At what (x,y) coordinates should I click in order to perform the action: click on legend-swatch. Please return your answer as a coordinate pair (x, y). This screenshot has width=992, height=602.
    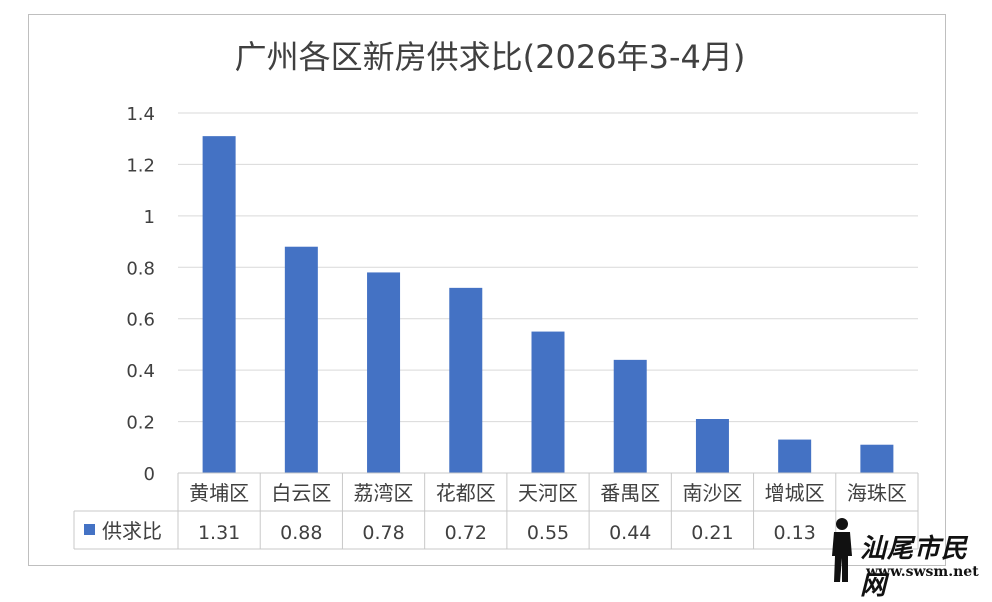
    Looking at the image, I should click on (89, 529).